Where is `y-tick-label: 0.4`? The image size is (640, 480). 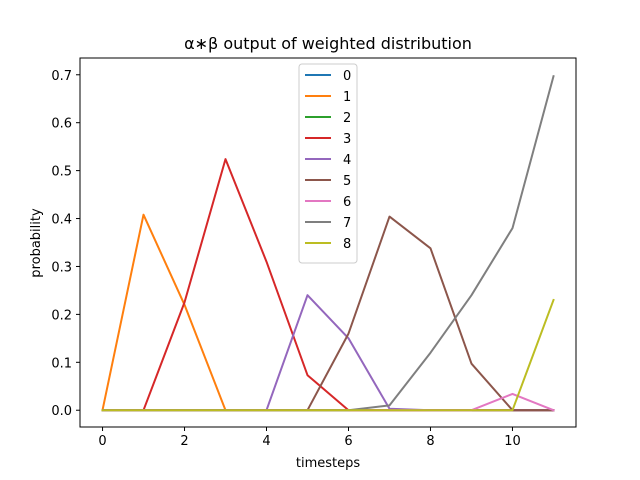
y-tick-label: 0.4 is located at coordinates (61, 220).